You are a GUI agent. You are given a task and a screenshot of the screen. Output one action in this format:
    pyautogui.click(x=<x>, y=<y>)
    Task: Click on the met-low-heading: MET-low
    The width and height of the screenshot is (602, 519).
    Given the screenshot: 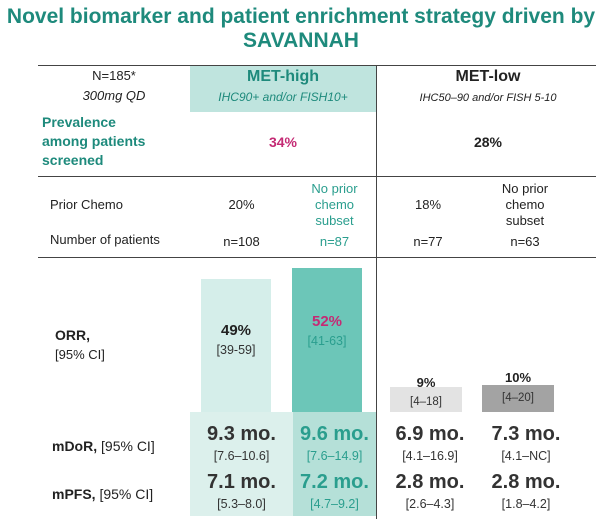 What is the action you would take?
    pyautogui.click(x=488, y=76)
    